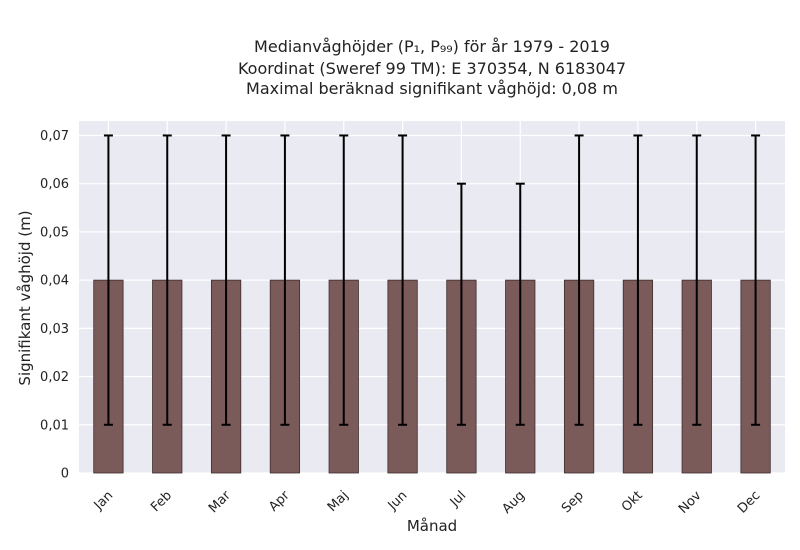 The width and height of the screenshot is (800, 550). Describe the element at coordinates (103, 500) in the screenshot. I see `x-tick-label: Jan` at that location.